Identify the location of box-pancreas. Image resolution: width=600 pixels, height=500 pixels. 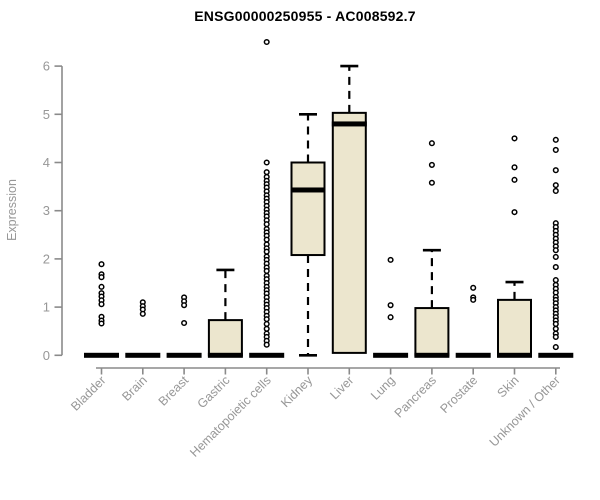
(432, 332).